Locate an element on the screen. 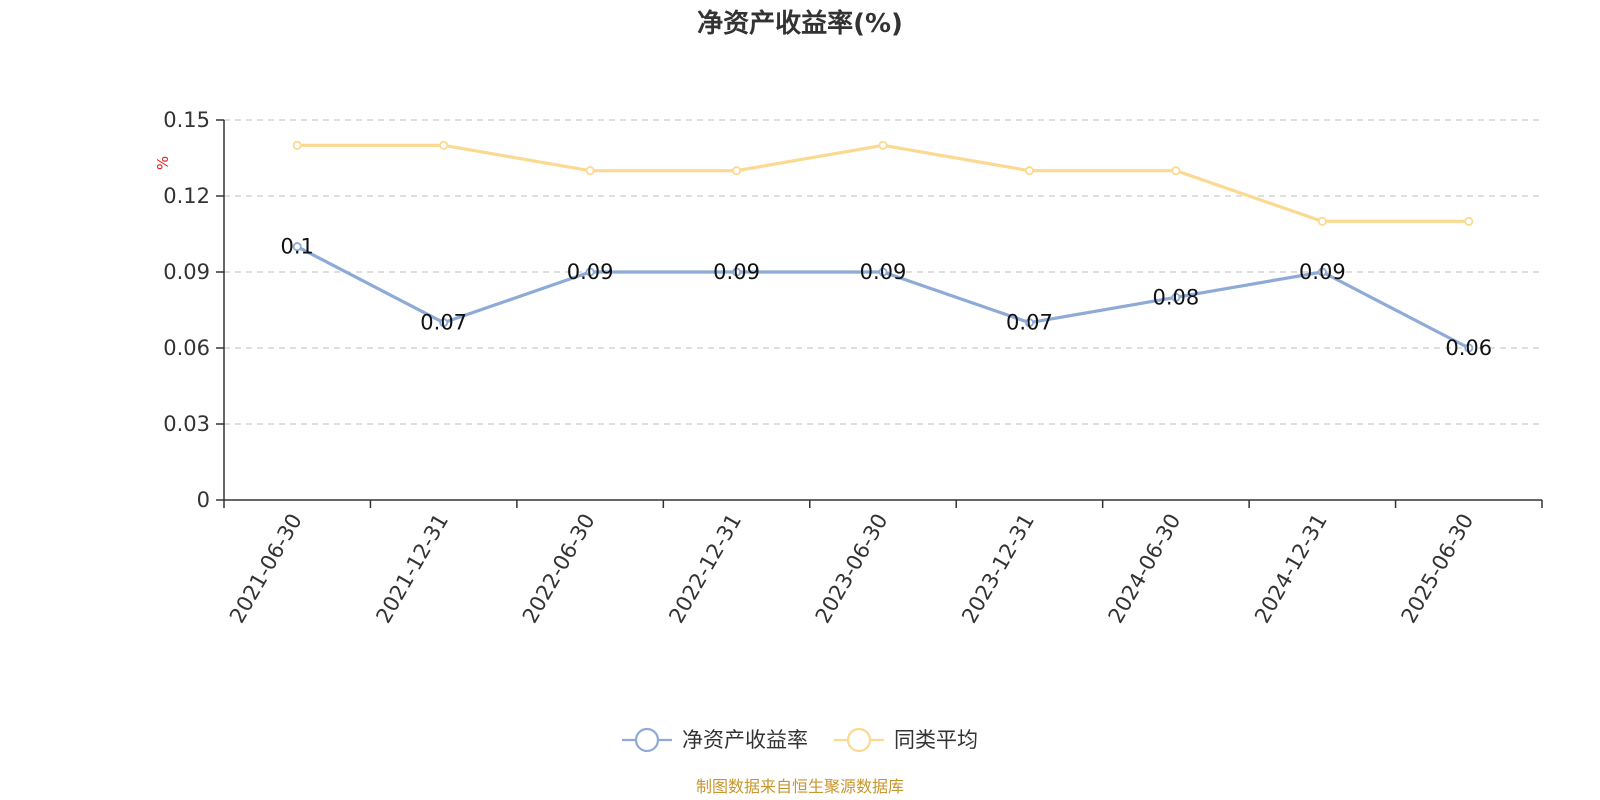 The image size is (1600, 800). source-note: 制图数据来自恒生聚源数据库 is located at coordinates (800, 786).